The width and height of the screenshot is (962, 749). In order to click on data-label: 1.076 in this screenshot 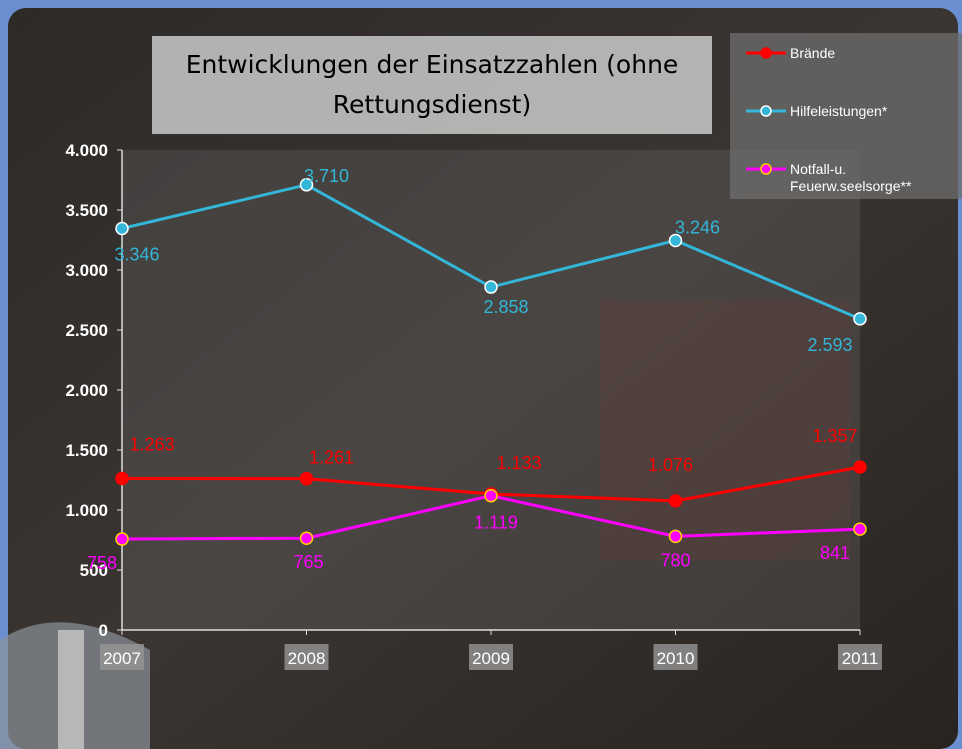, I will do `click(670, 465)`.